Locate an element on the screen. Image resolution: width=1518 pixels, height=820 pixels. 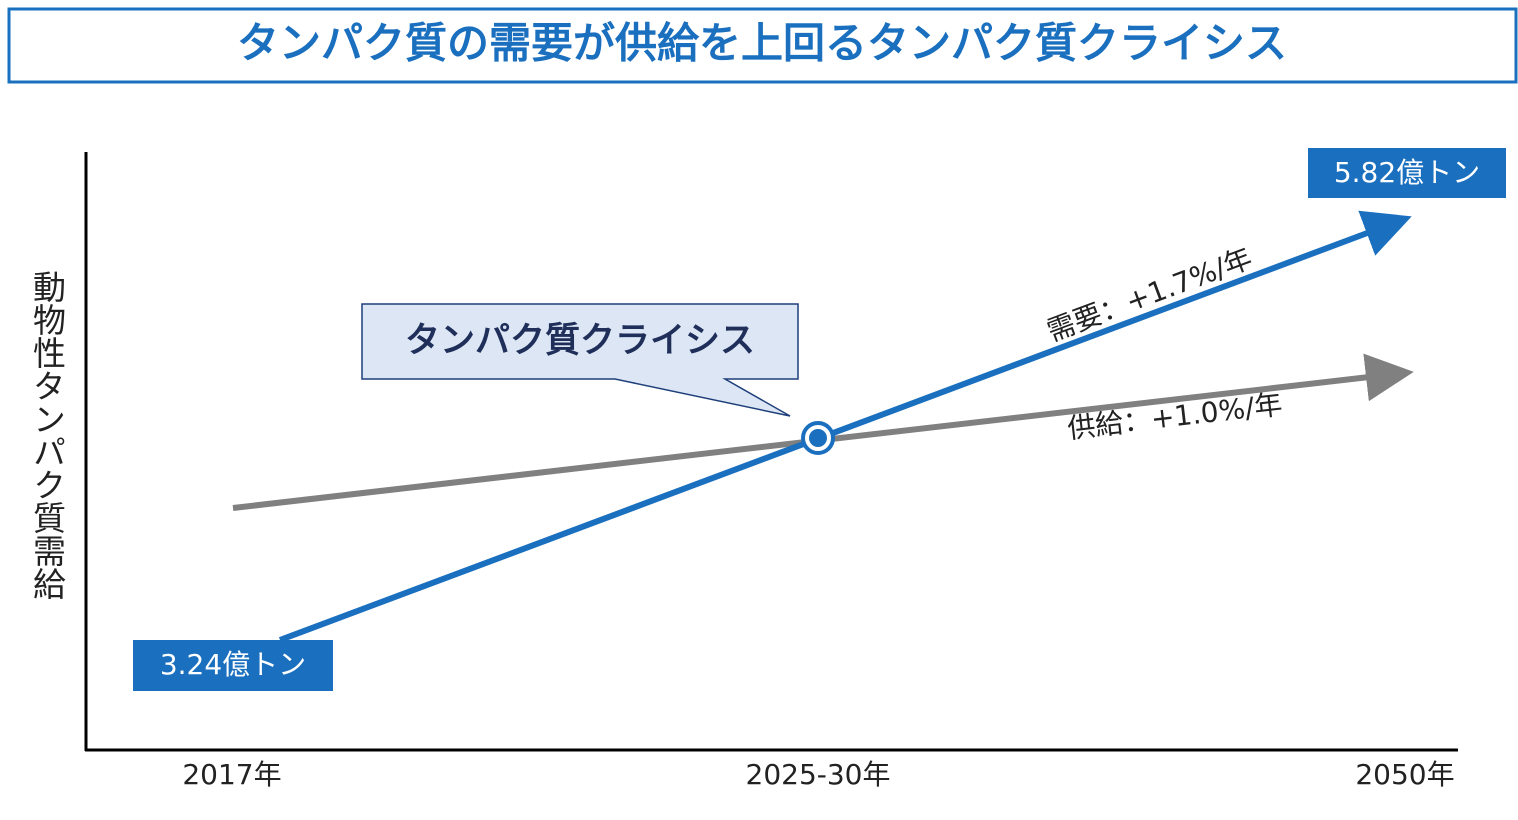
supply-label: 供給：+1.0%/年 is located at coordinates (1175, 417).